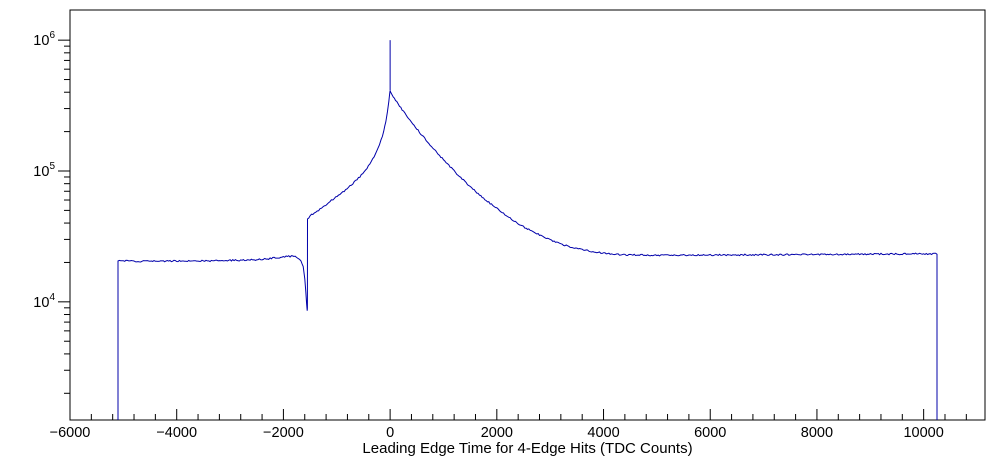  What do you see at coordinates (390, 433) in the screenshot?
I see `x-tick-label: 0` at bounding box center [390, 433].